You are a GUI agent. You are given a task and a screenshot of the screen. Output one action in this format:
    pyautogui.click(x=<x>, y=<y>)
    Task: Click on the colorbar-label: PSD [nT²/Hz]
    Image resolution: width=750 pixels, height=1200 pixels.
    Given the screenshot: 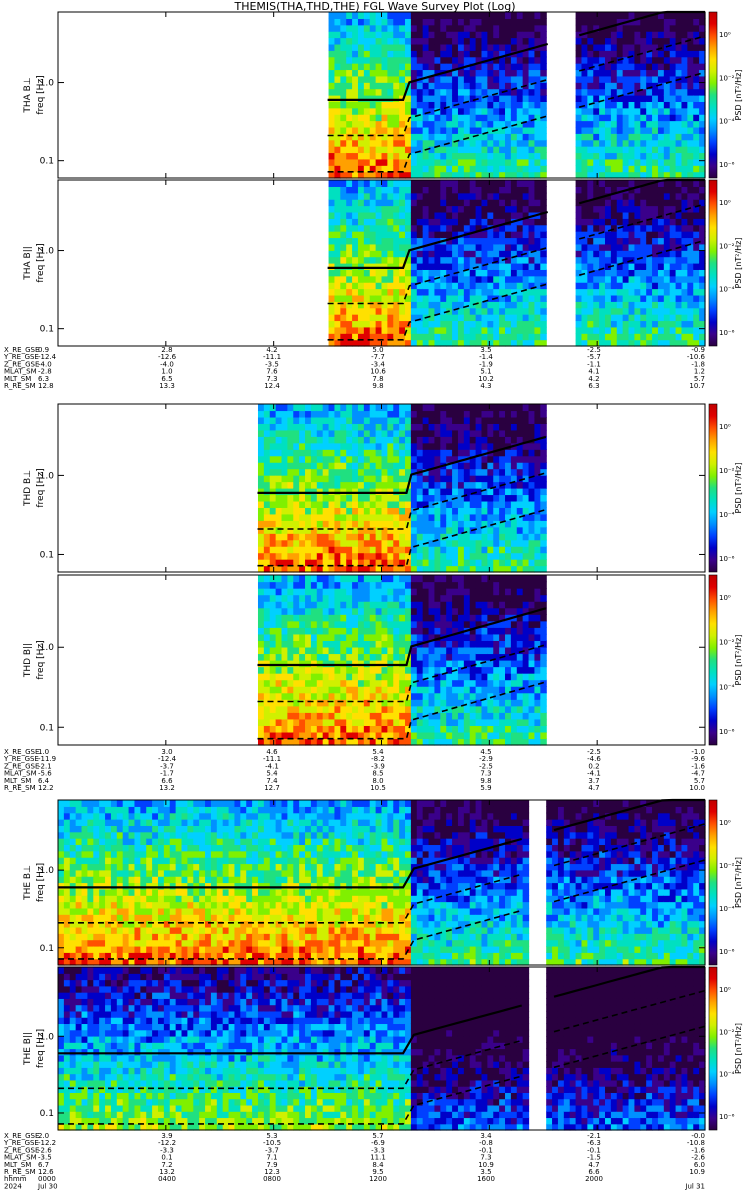 What is the action you would take?
    pyautogui.click(x=738, y=488)
    